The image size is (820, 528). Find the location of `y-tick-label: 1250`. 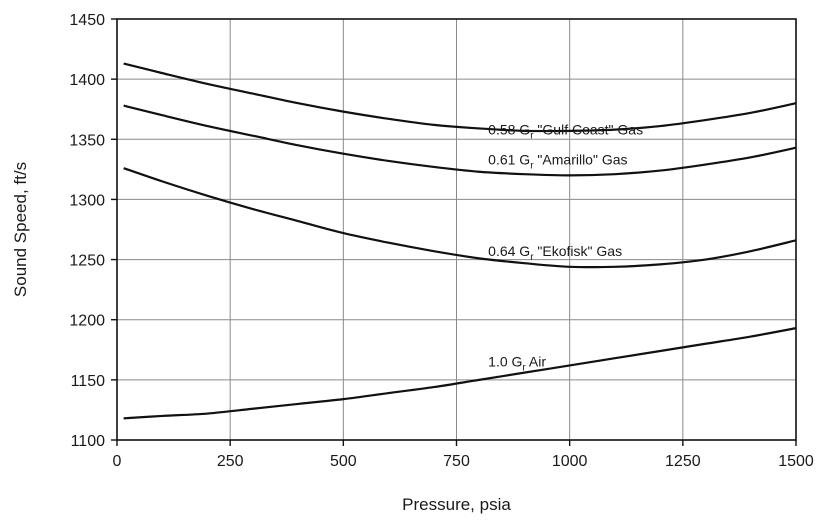

y-tick-label: 1250 is located at coordinates (87, 261).